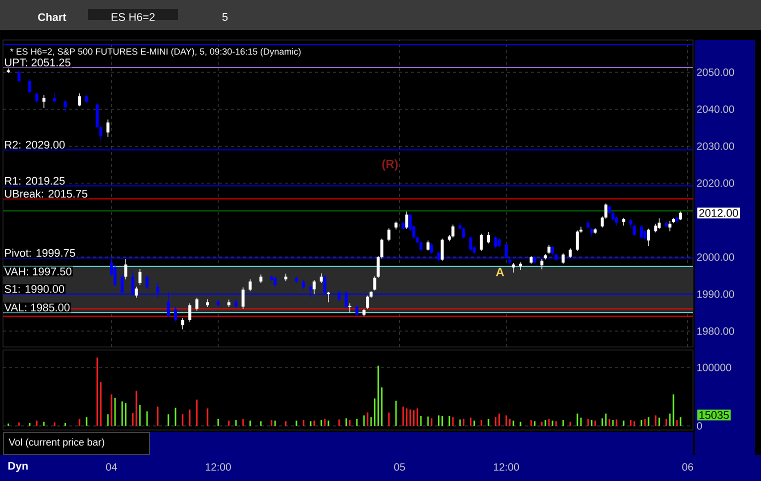  Describe the element at coordinates (35, 144) in the screenshot. I see `ref-line-label: R2: 2029.00` at that location.